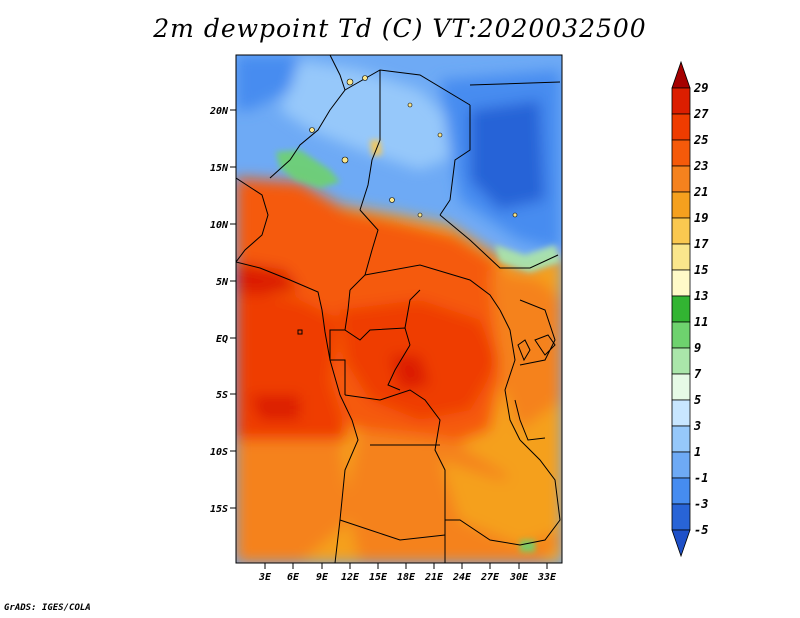 Image resolution: width=800 pixels, height=618 pixels. What do you see at coordinates (701, 244) in the screenshot?
I see `colorbar-label: 17` at bounding box center [701, 244].